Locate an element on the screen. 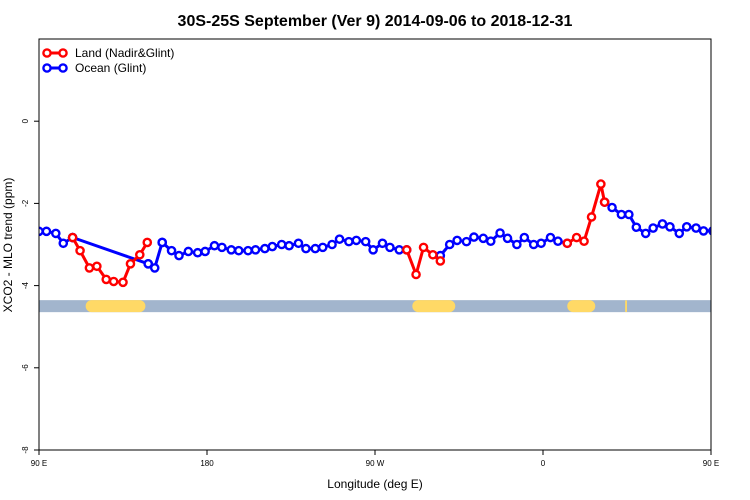 The width and height of the screenshot is (750, 500). y-tick-label-4: -8 is located at coordinates (25, 450).